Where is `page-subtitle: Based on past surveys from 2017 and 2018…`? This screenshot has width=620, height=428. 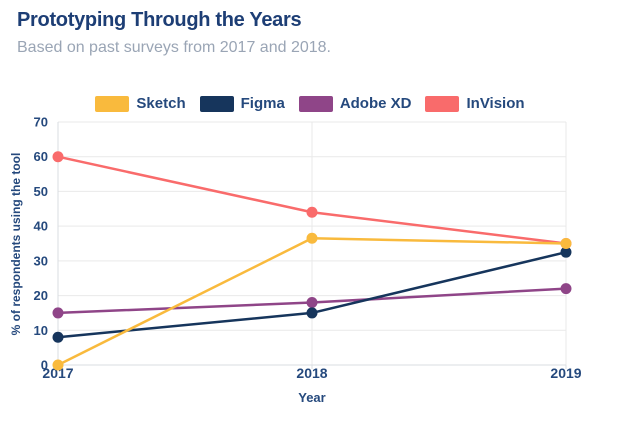 page-subtitle: Based on past surveys from 2017 and 2018… is located at coordinates (174, 47).